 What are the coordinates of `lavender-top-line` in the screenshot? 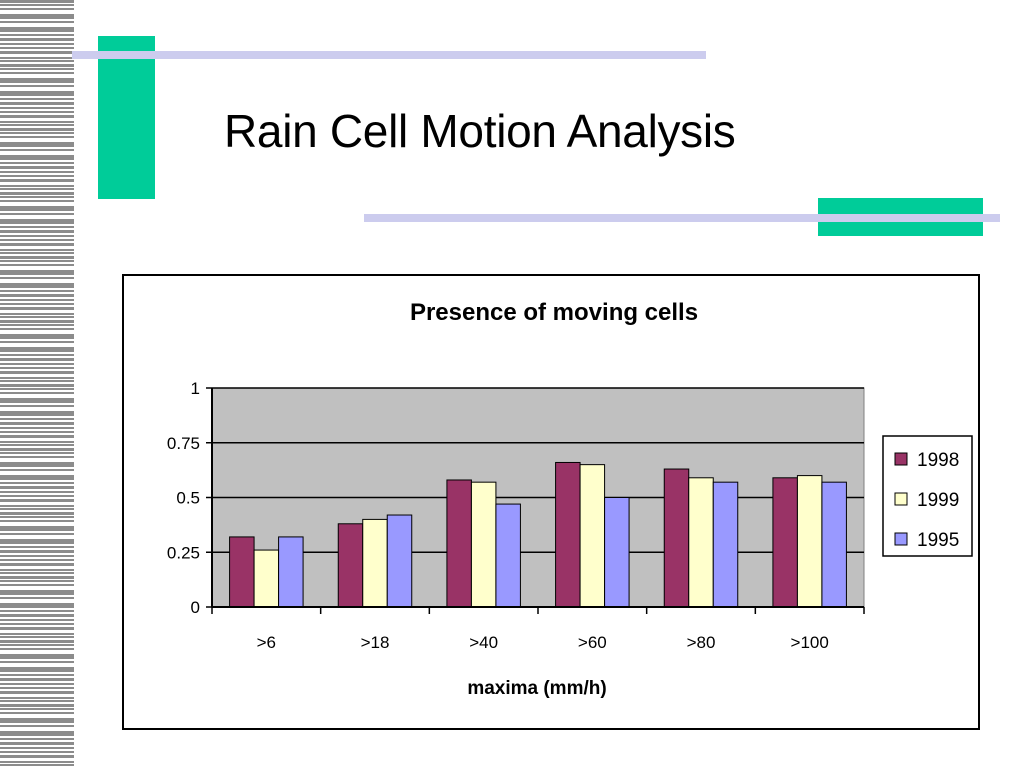 It's located at (389, 55).